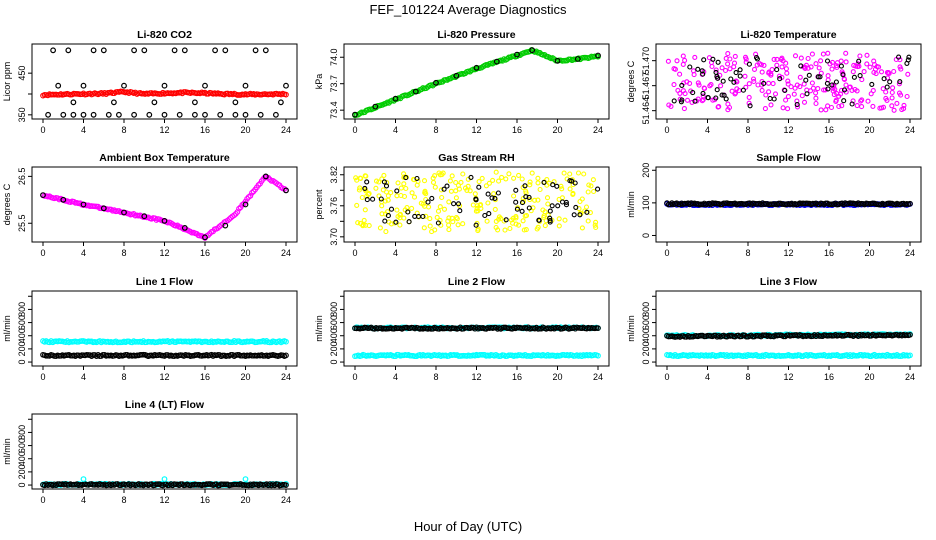  What do you see at coordinates (334, 348) in the screenshot?
I see `y-tick-label: 200` at bounding box center [334, 348].